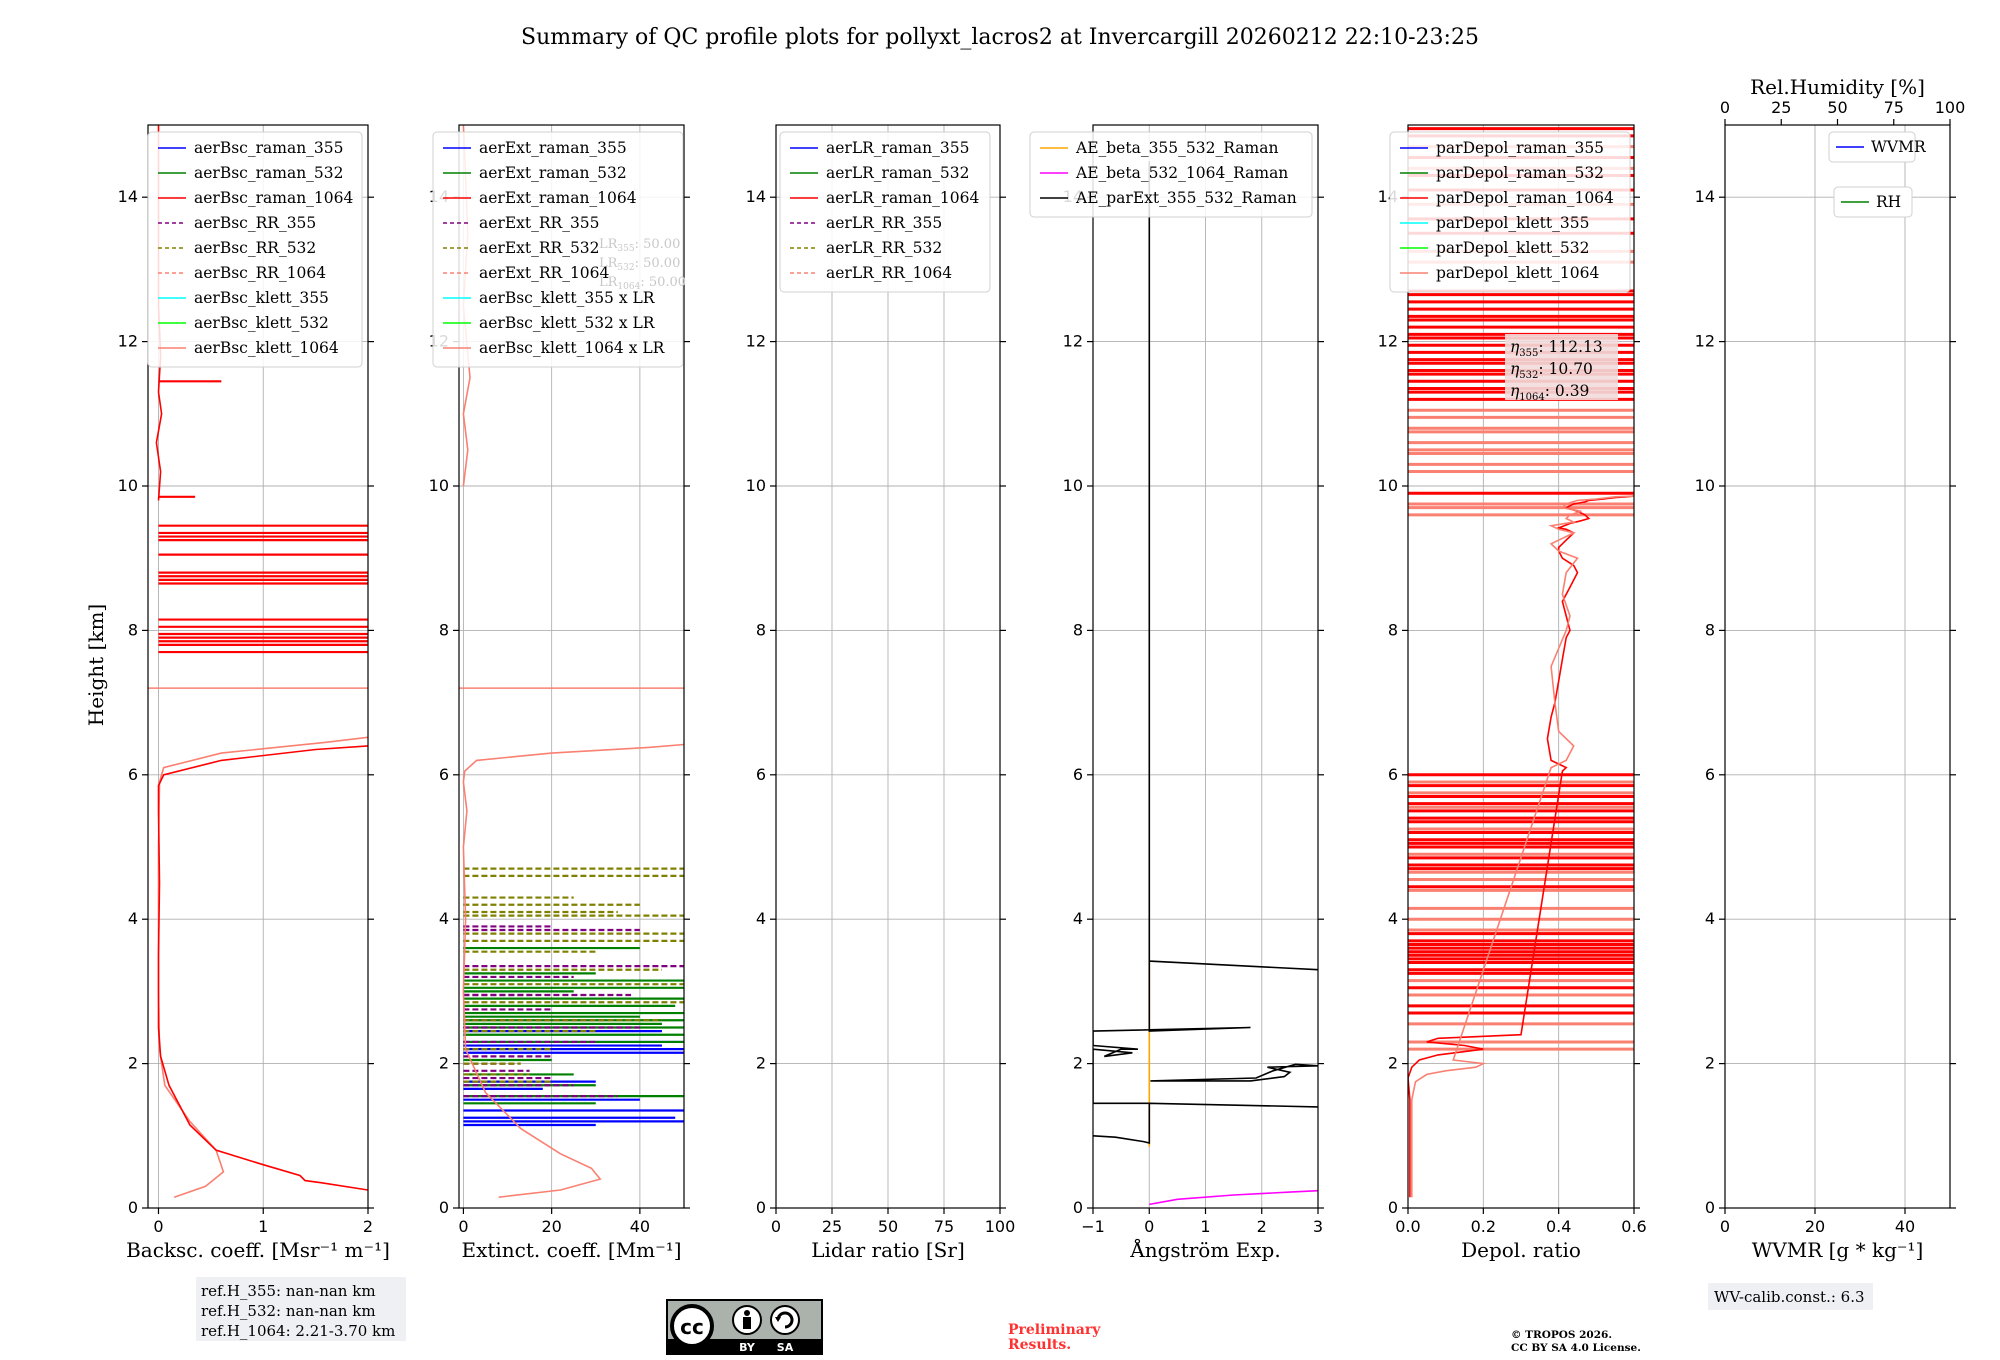  Describe the element at coordinates (889, 273) in the screenshot. I see `legend-entry: aerLR_RR_1064` at that location.